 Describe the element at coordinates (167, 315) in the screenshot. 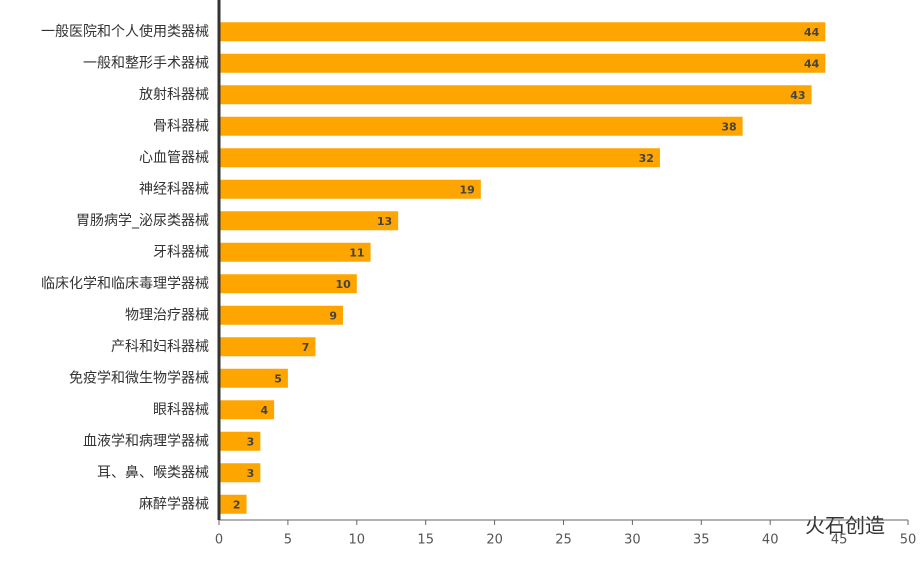

I see `y-tick-label: 物理治疗器械` at that location.